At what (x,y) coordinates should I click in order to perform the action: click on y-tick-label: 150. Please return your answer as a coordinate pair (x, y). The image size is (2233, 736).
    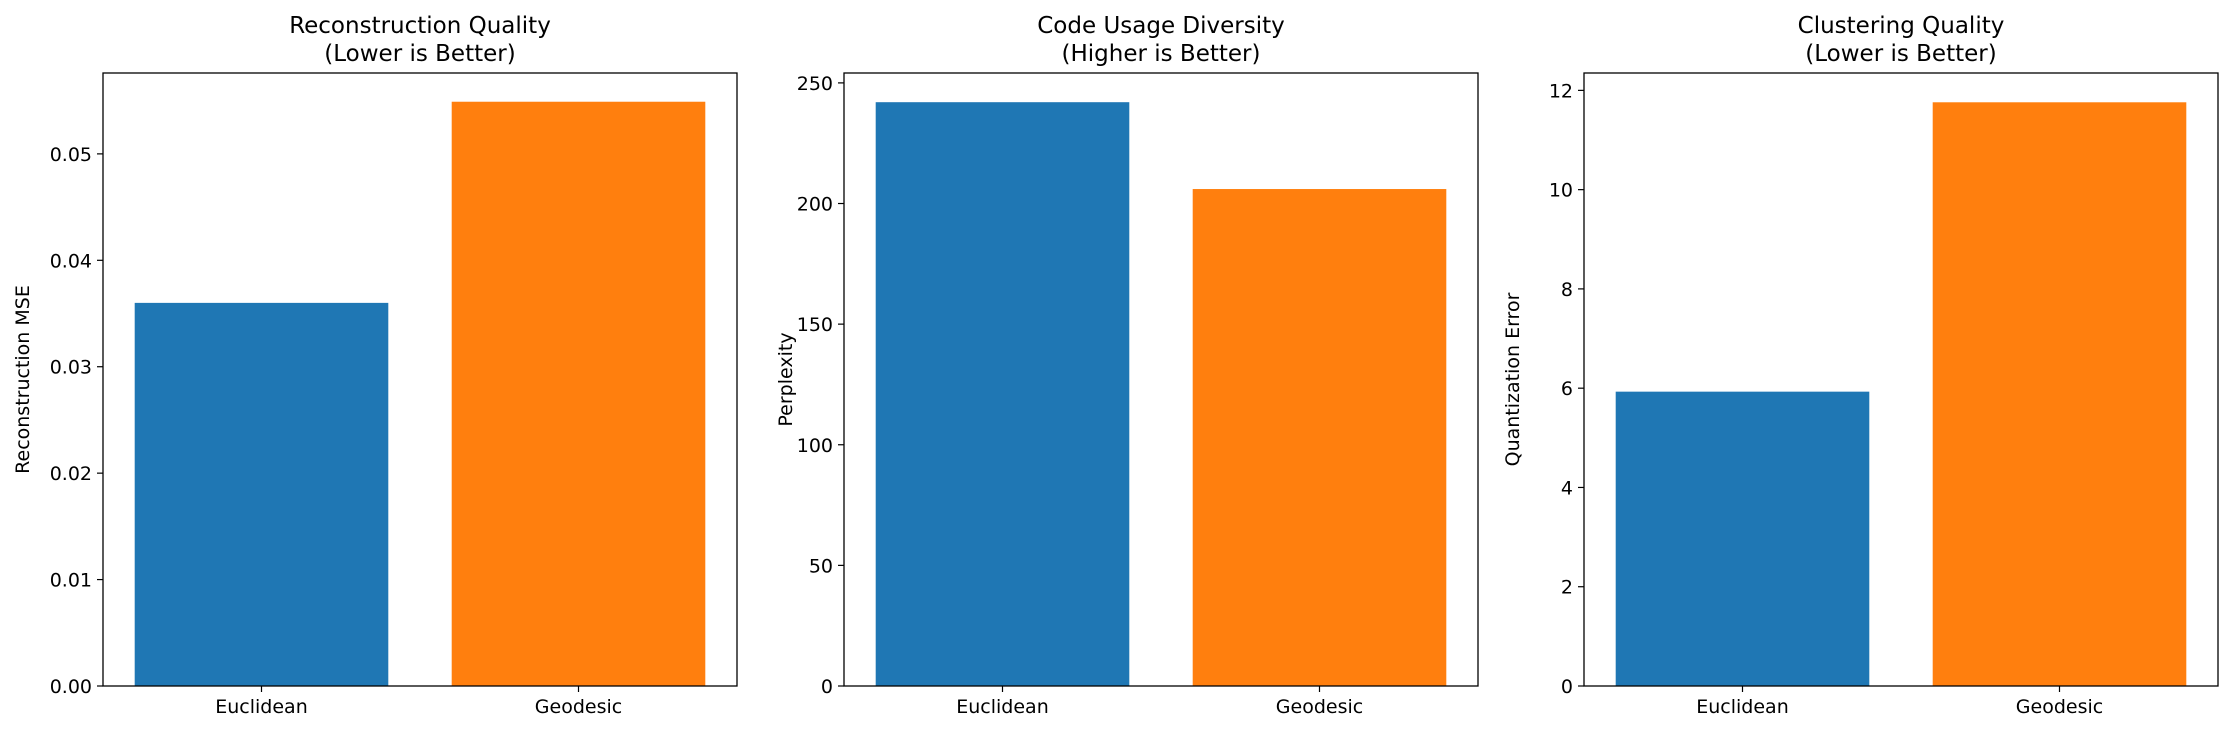
    Looking at the image, I should click on (815, 325).